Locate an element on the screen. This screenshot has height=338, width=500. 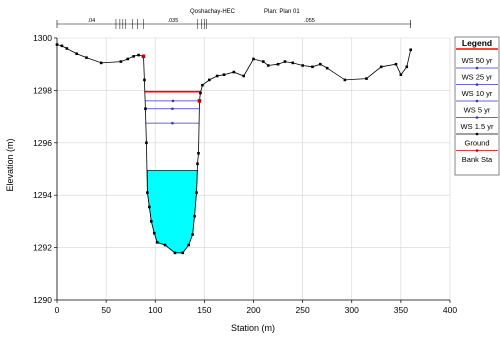
ws-5-yr-marker is located at coordinates (172, 123).